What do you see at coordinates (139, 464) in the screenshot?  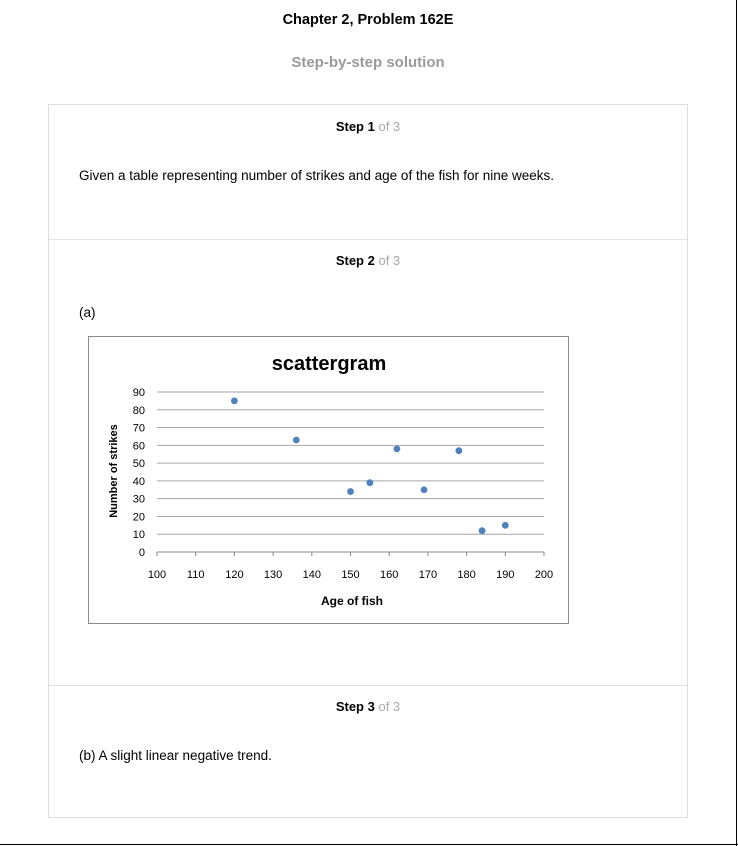 I see `y-tick-label: 50` at bounding box center [139, 464].